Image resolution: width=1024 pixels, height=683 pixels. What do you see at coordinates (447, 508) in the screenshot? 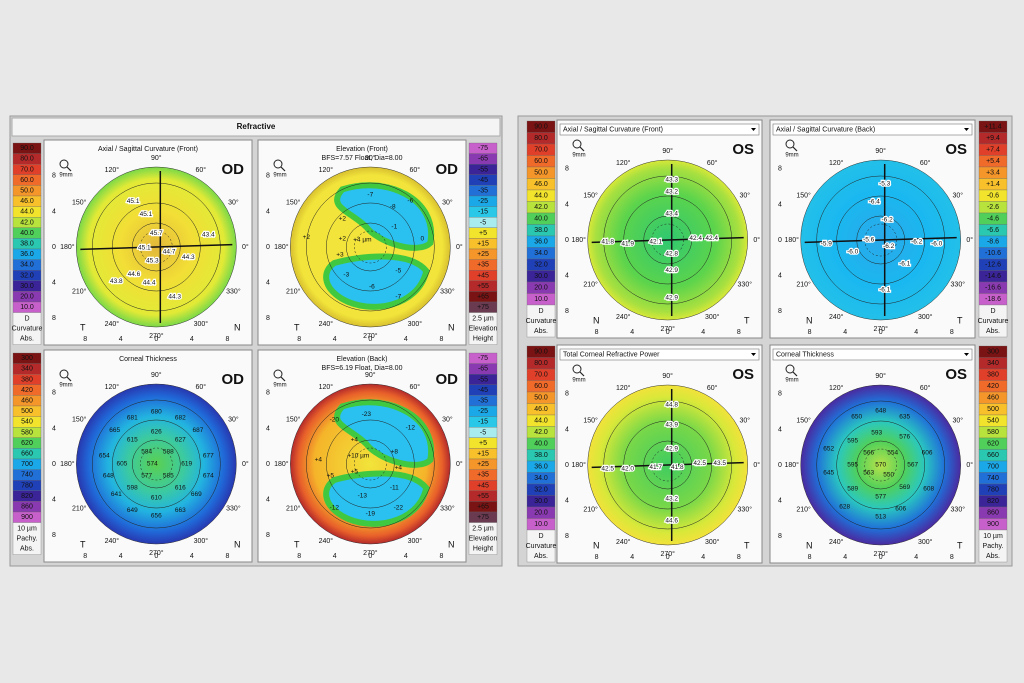
I see `compass-label: 330°` at bounding box center [447, 508].